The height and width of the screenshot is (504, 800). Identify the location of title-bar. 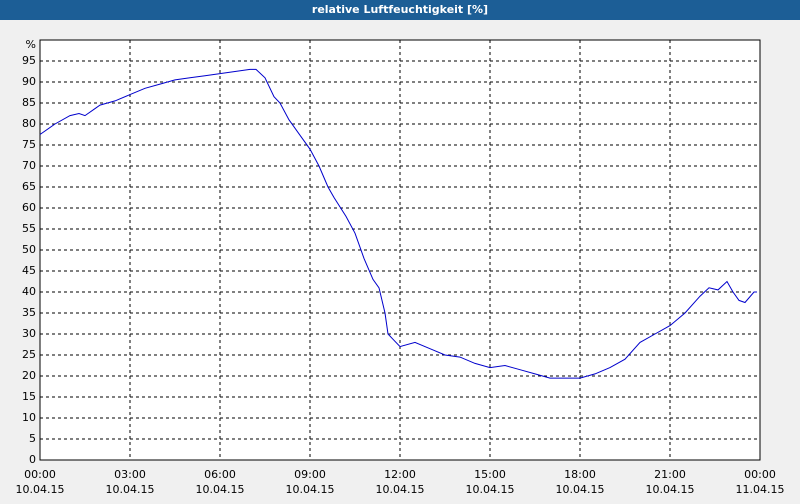
(400, 10).